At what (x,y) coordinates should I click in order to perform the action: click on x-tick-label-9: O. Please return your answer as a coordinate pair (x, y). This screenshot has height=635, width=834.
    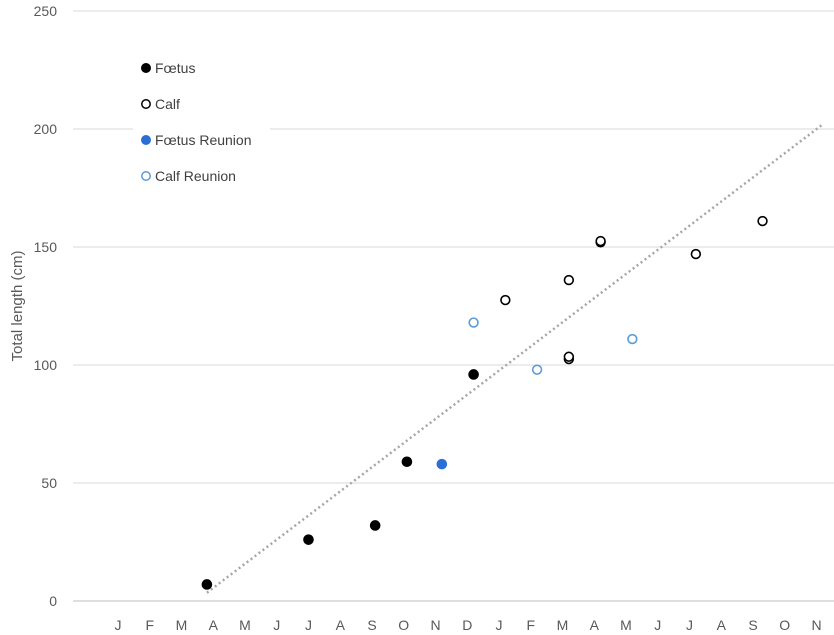
    Looking at the image, I should click on (403, 625).